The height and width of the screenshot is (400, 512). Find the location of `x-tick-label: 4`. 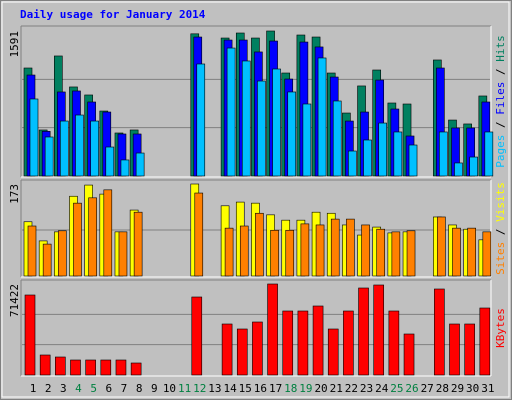

x-tick-label: 4 is located at coordinates (78, 388).